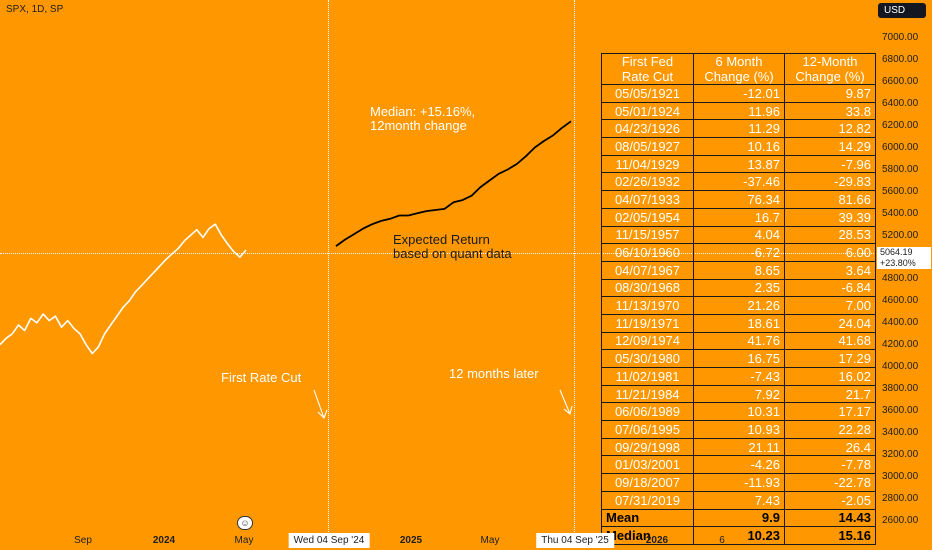 The height and width of the screenshot is (550, 932). What do you see at coordinates (900, 235) in the screenshot?
I see `price-tick-label: 5200.00` at bounding box center [900, 235].